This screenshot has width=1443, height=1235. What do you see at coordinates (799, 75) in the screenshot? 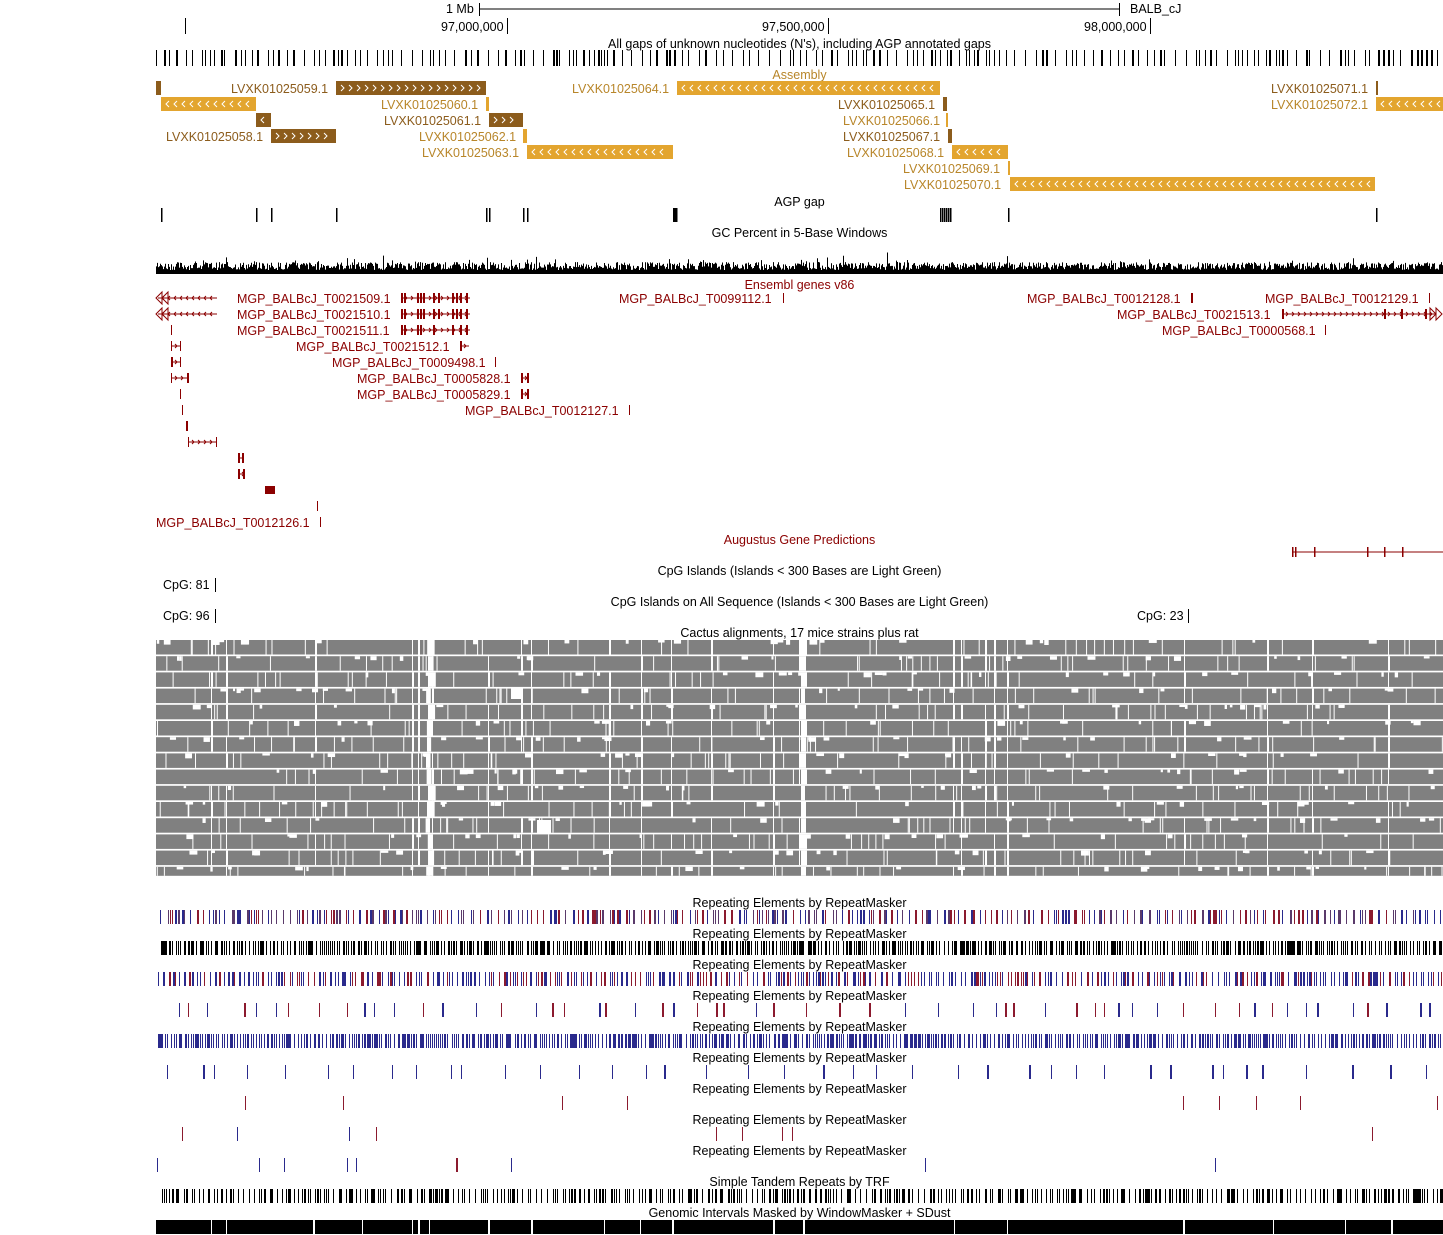
I see `track-title-assembly: Assembly` at bounding box center [799, 75].